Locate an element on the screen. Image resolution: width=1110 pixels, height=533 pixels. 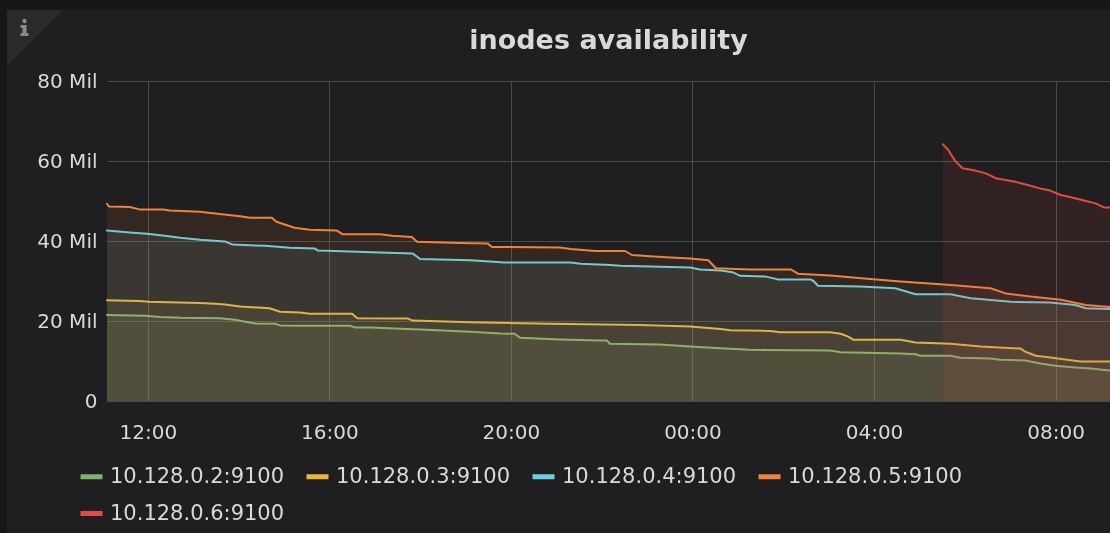
x-tick-label: 12:00 is located at coordinates (148, 431).